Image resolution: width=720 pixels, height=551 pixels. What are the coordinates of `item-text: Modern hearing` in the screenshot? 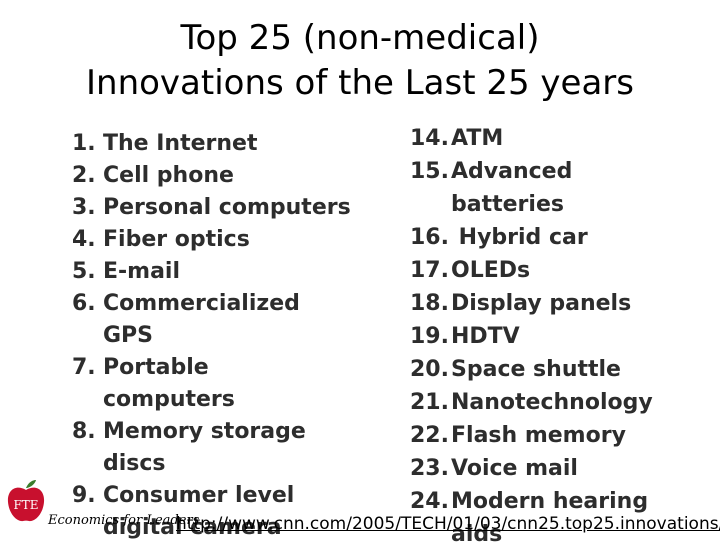 It's located at (550, 501).